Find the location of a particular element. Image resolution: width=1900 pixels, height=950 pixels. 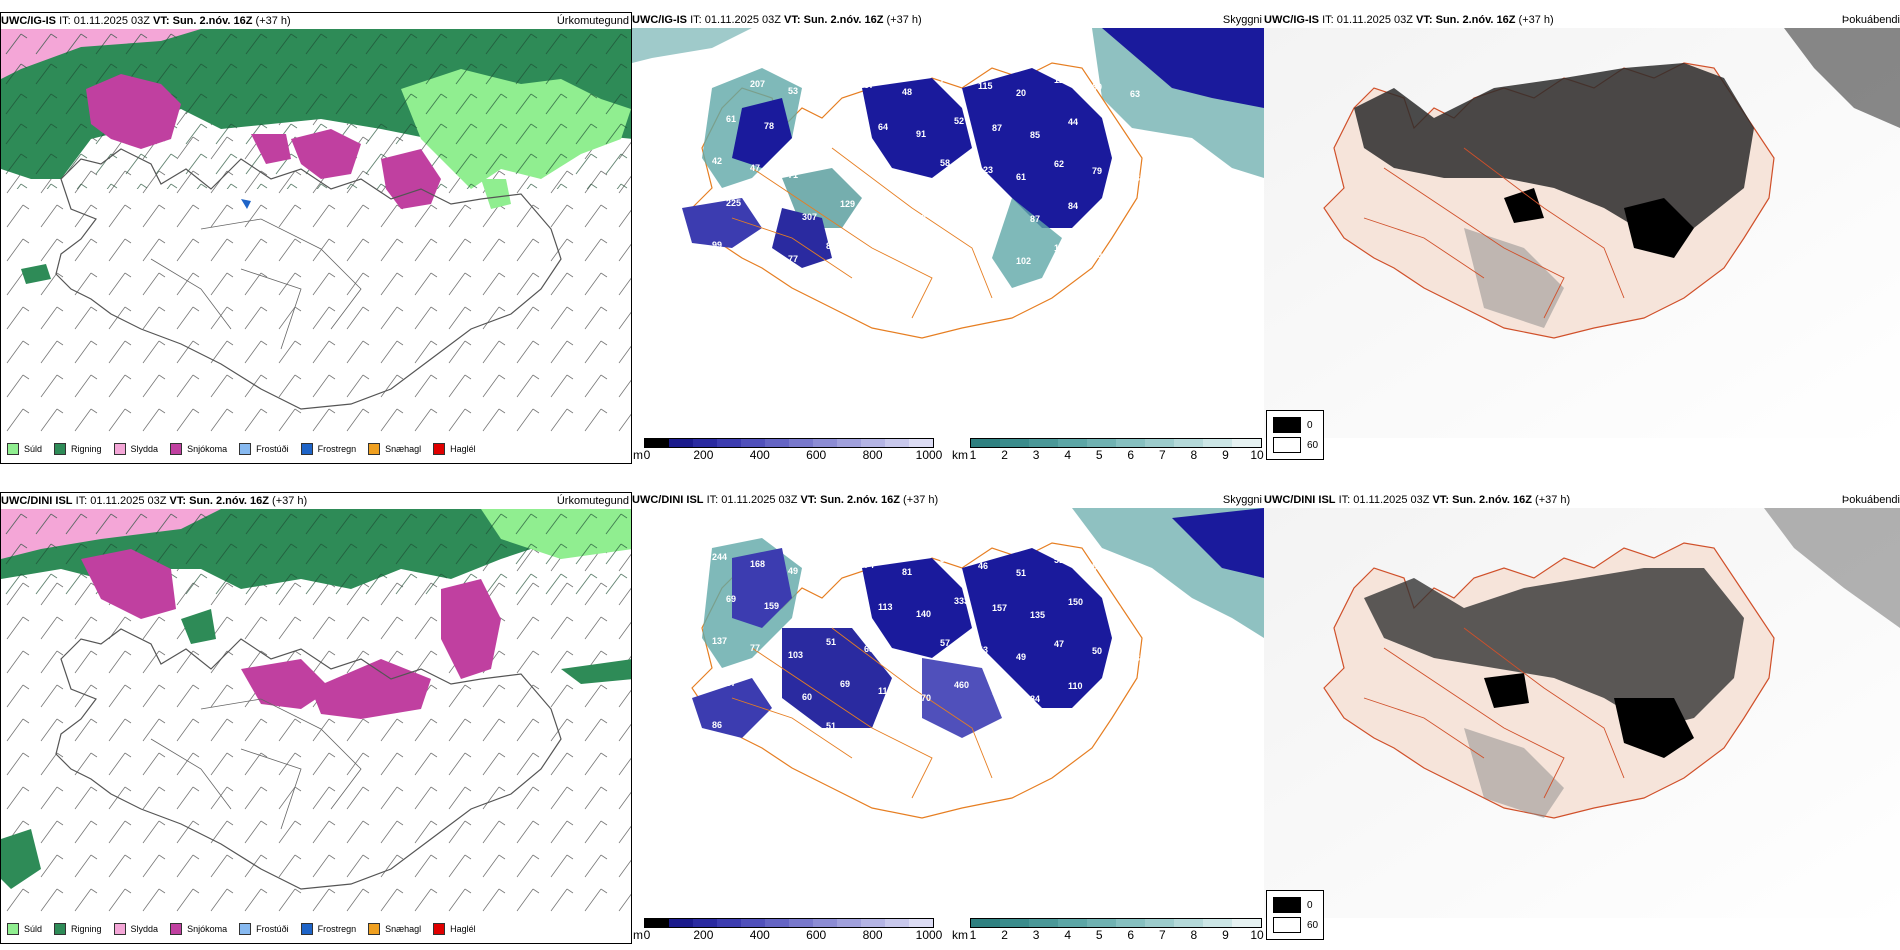

fog-key-row: 60 is located at coordinates (1295, 925).